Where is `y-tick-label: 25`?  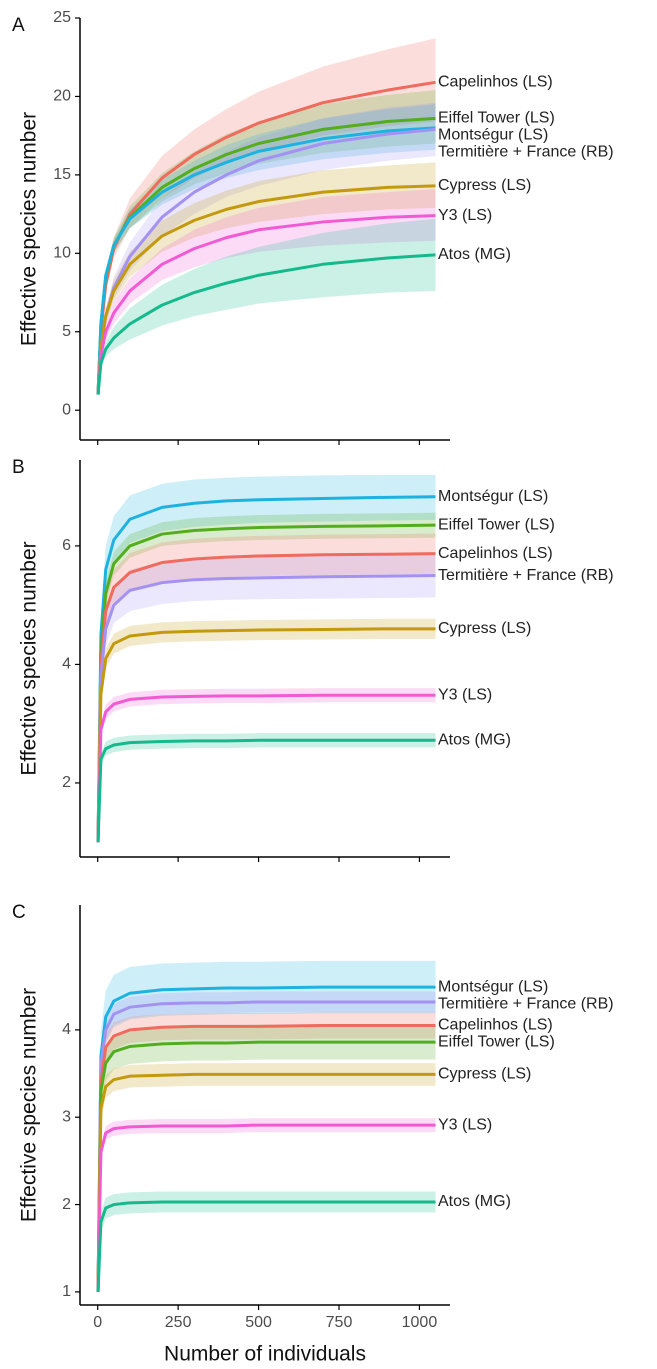
y-tick-label: 25 is located at coordinates (62, 17).